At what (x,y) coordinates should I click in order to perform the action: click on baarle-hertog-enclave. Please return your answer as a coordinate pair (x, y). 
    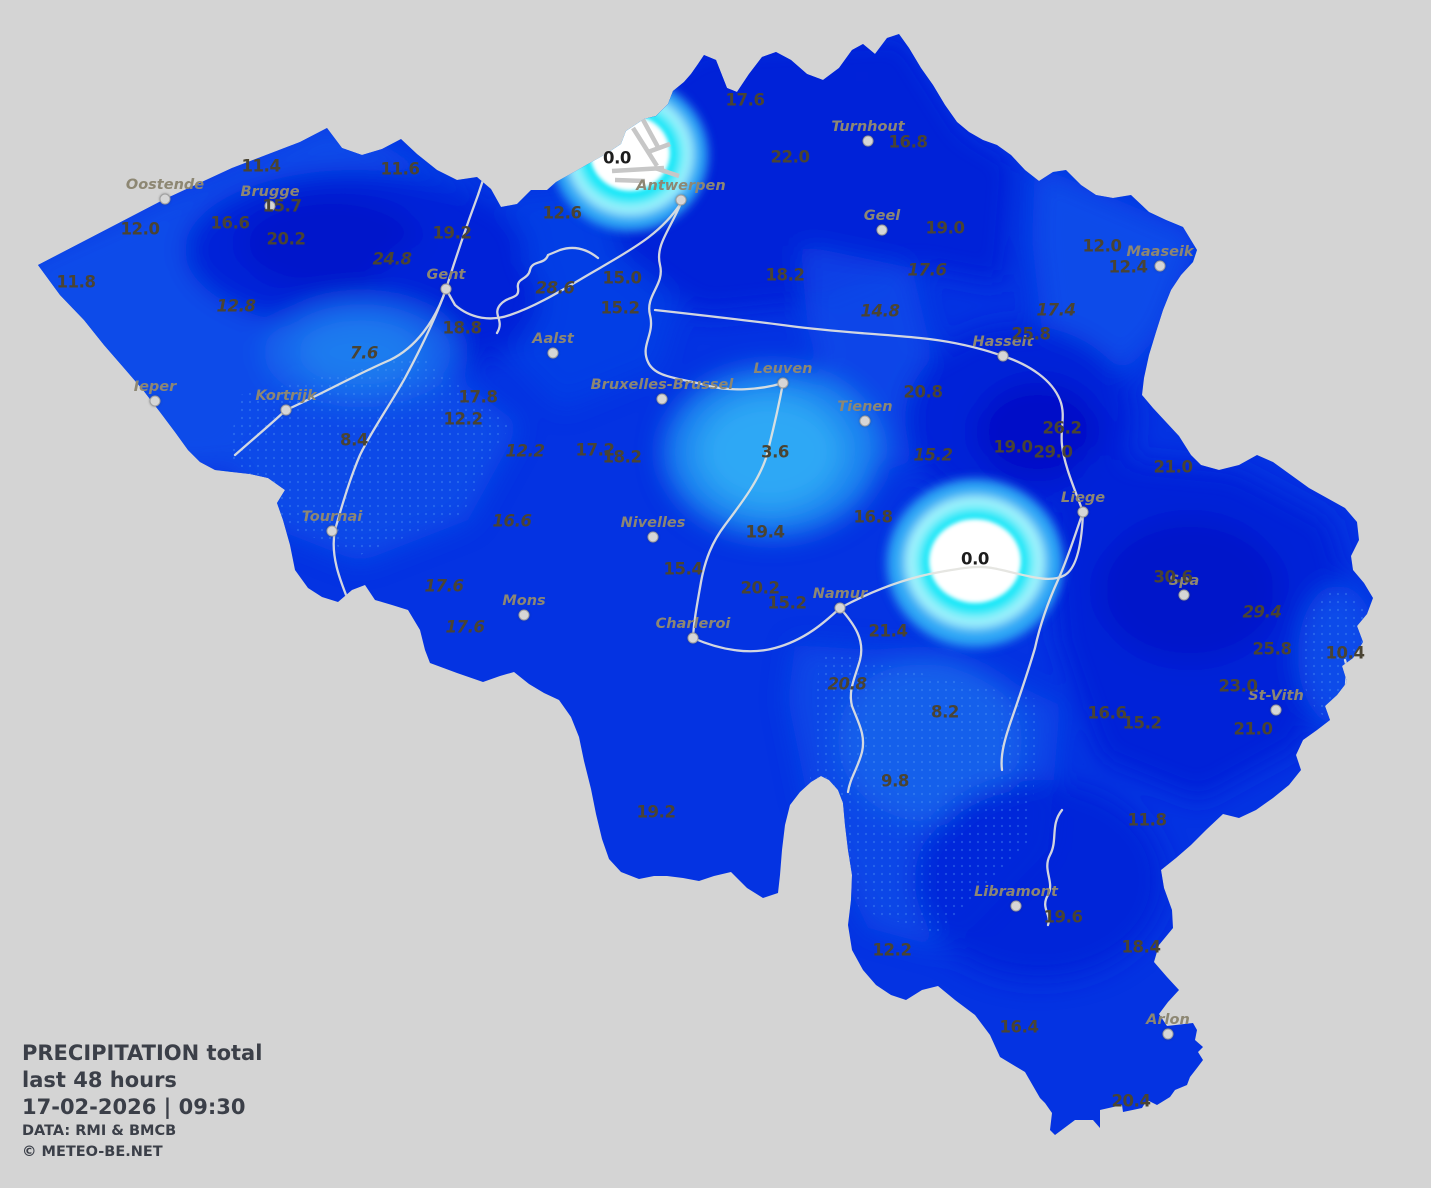
    Looking at the image, I should click on (862, 76).